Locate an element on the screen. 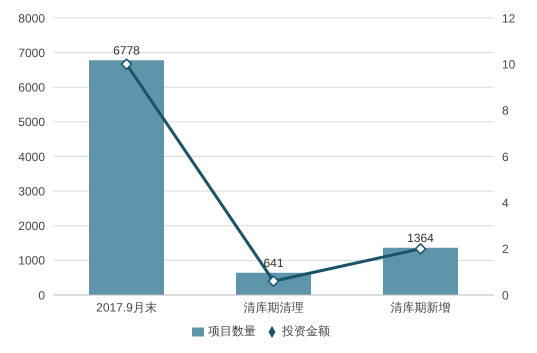 The image size is (537, 353). y-tick-label: 3000 is located at coordinates (32, 191).